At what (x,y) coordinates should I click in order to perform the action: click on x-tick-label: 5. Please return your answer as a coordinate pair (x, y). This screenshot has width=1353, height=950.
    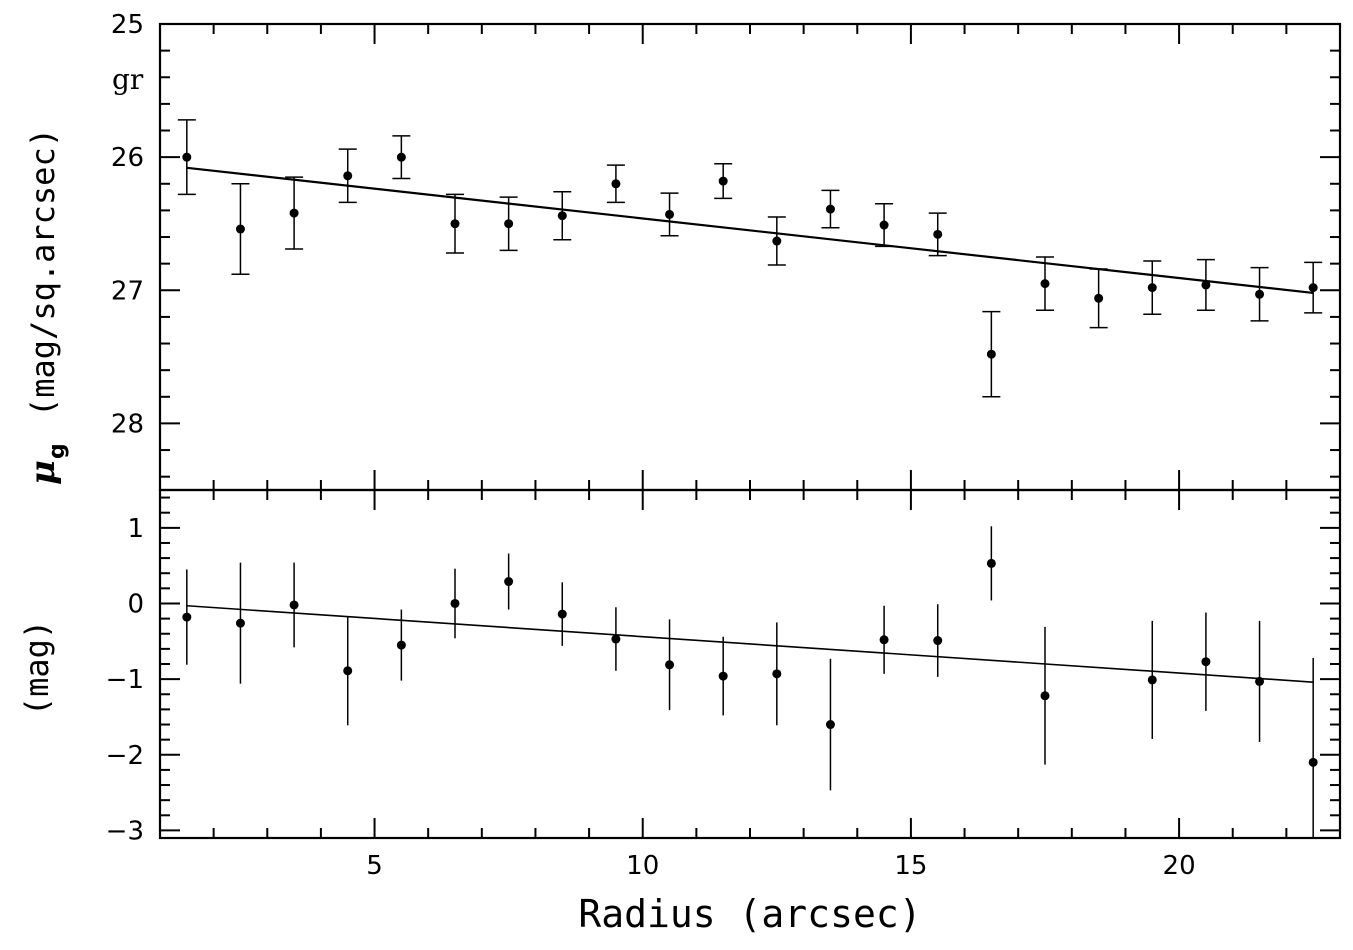
    Looking at the image, I should click on (374, 866).